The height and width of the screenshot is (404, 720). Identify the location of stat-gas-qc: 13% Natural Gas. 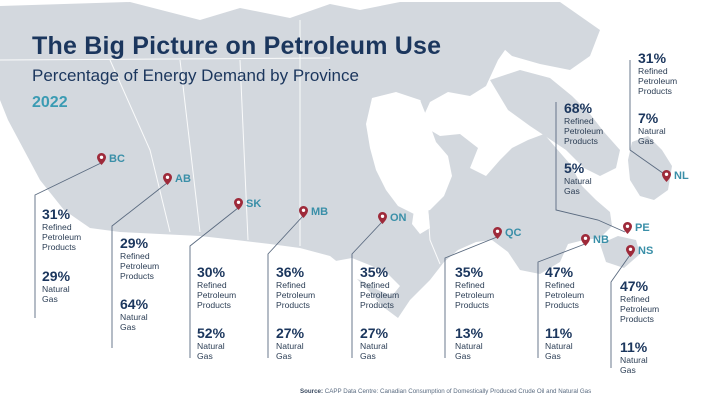
(469, 343).